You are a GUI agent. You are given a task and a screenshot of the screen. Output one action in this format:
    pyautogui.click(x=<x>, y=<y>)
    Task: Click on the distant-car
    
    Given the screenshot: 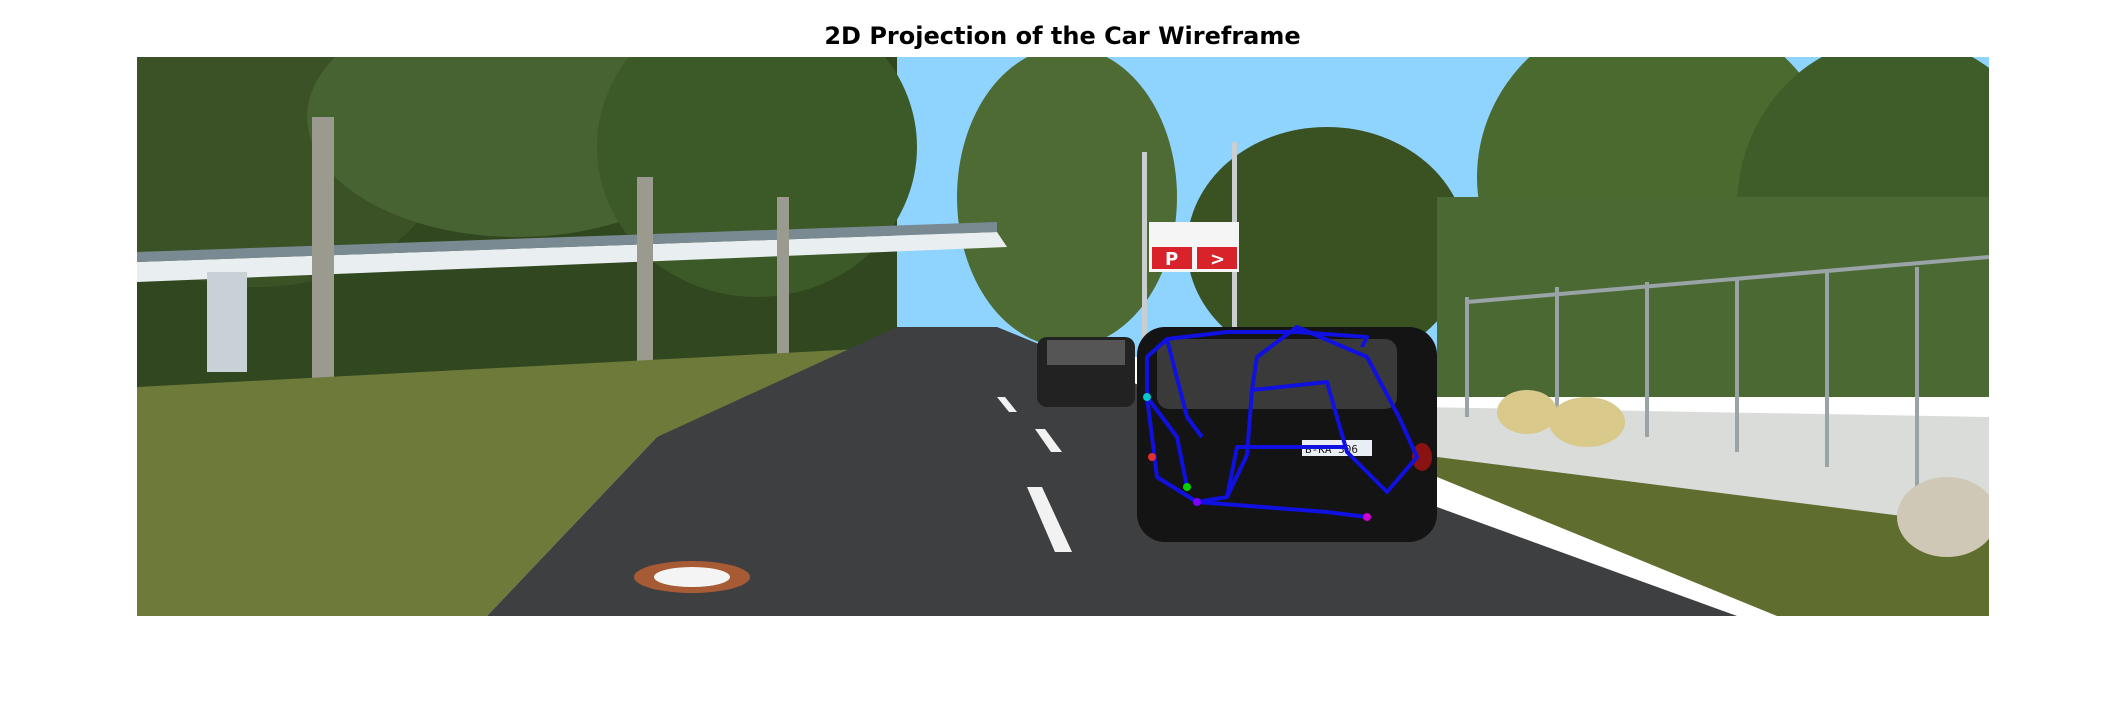 What is the action you would take?
    pyautogui.click(x=1086, y=372)
    